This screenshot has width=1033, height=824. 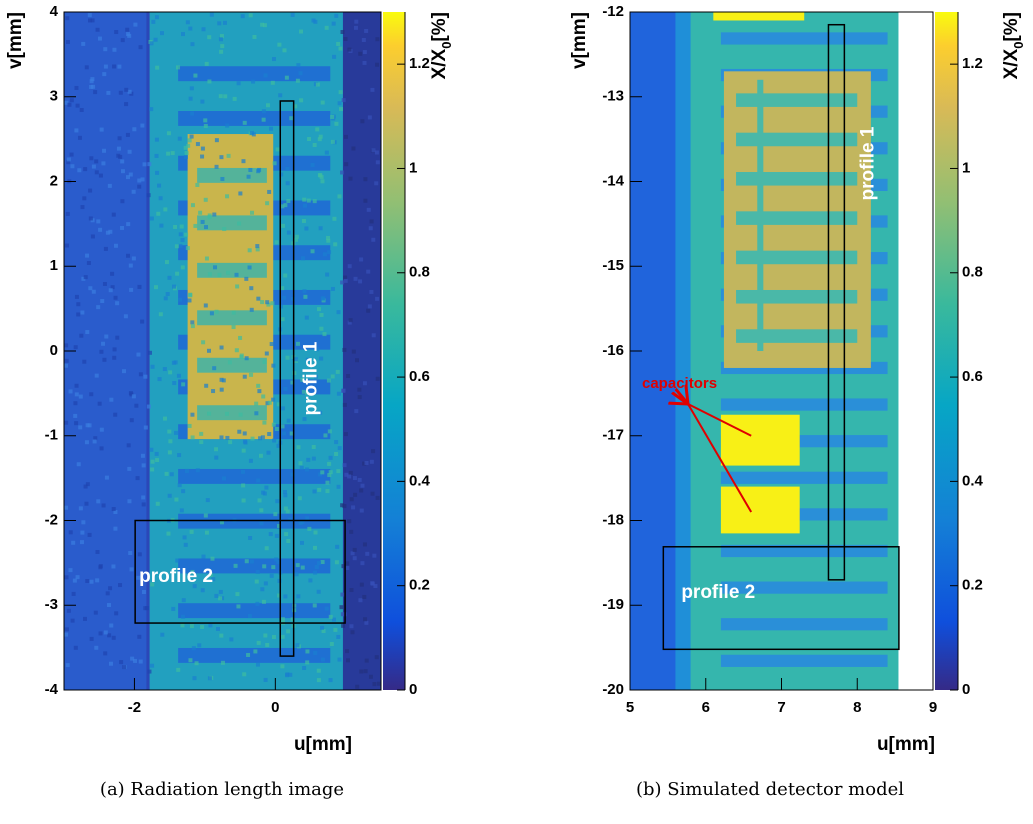 What do you see at coordinates (613, 96) in the screenshot?
I see `y-tick-label: -13` at bounding box center [613, 96].